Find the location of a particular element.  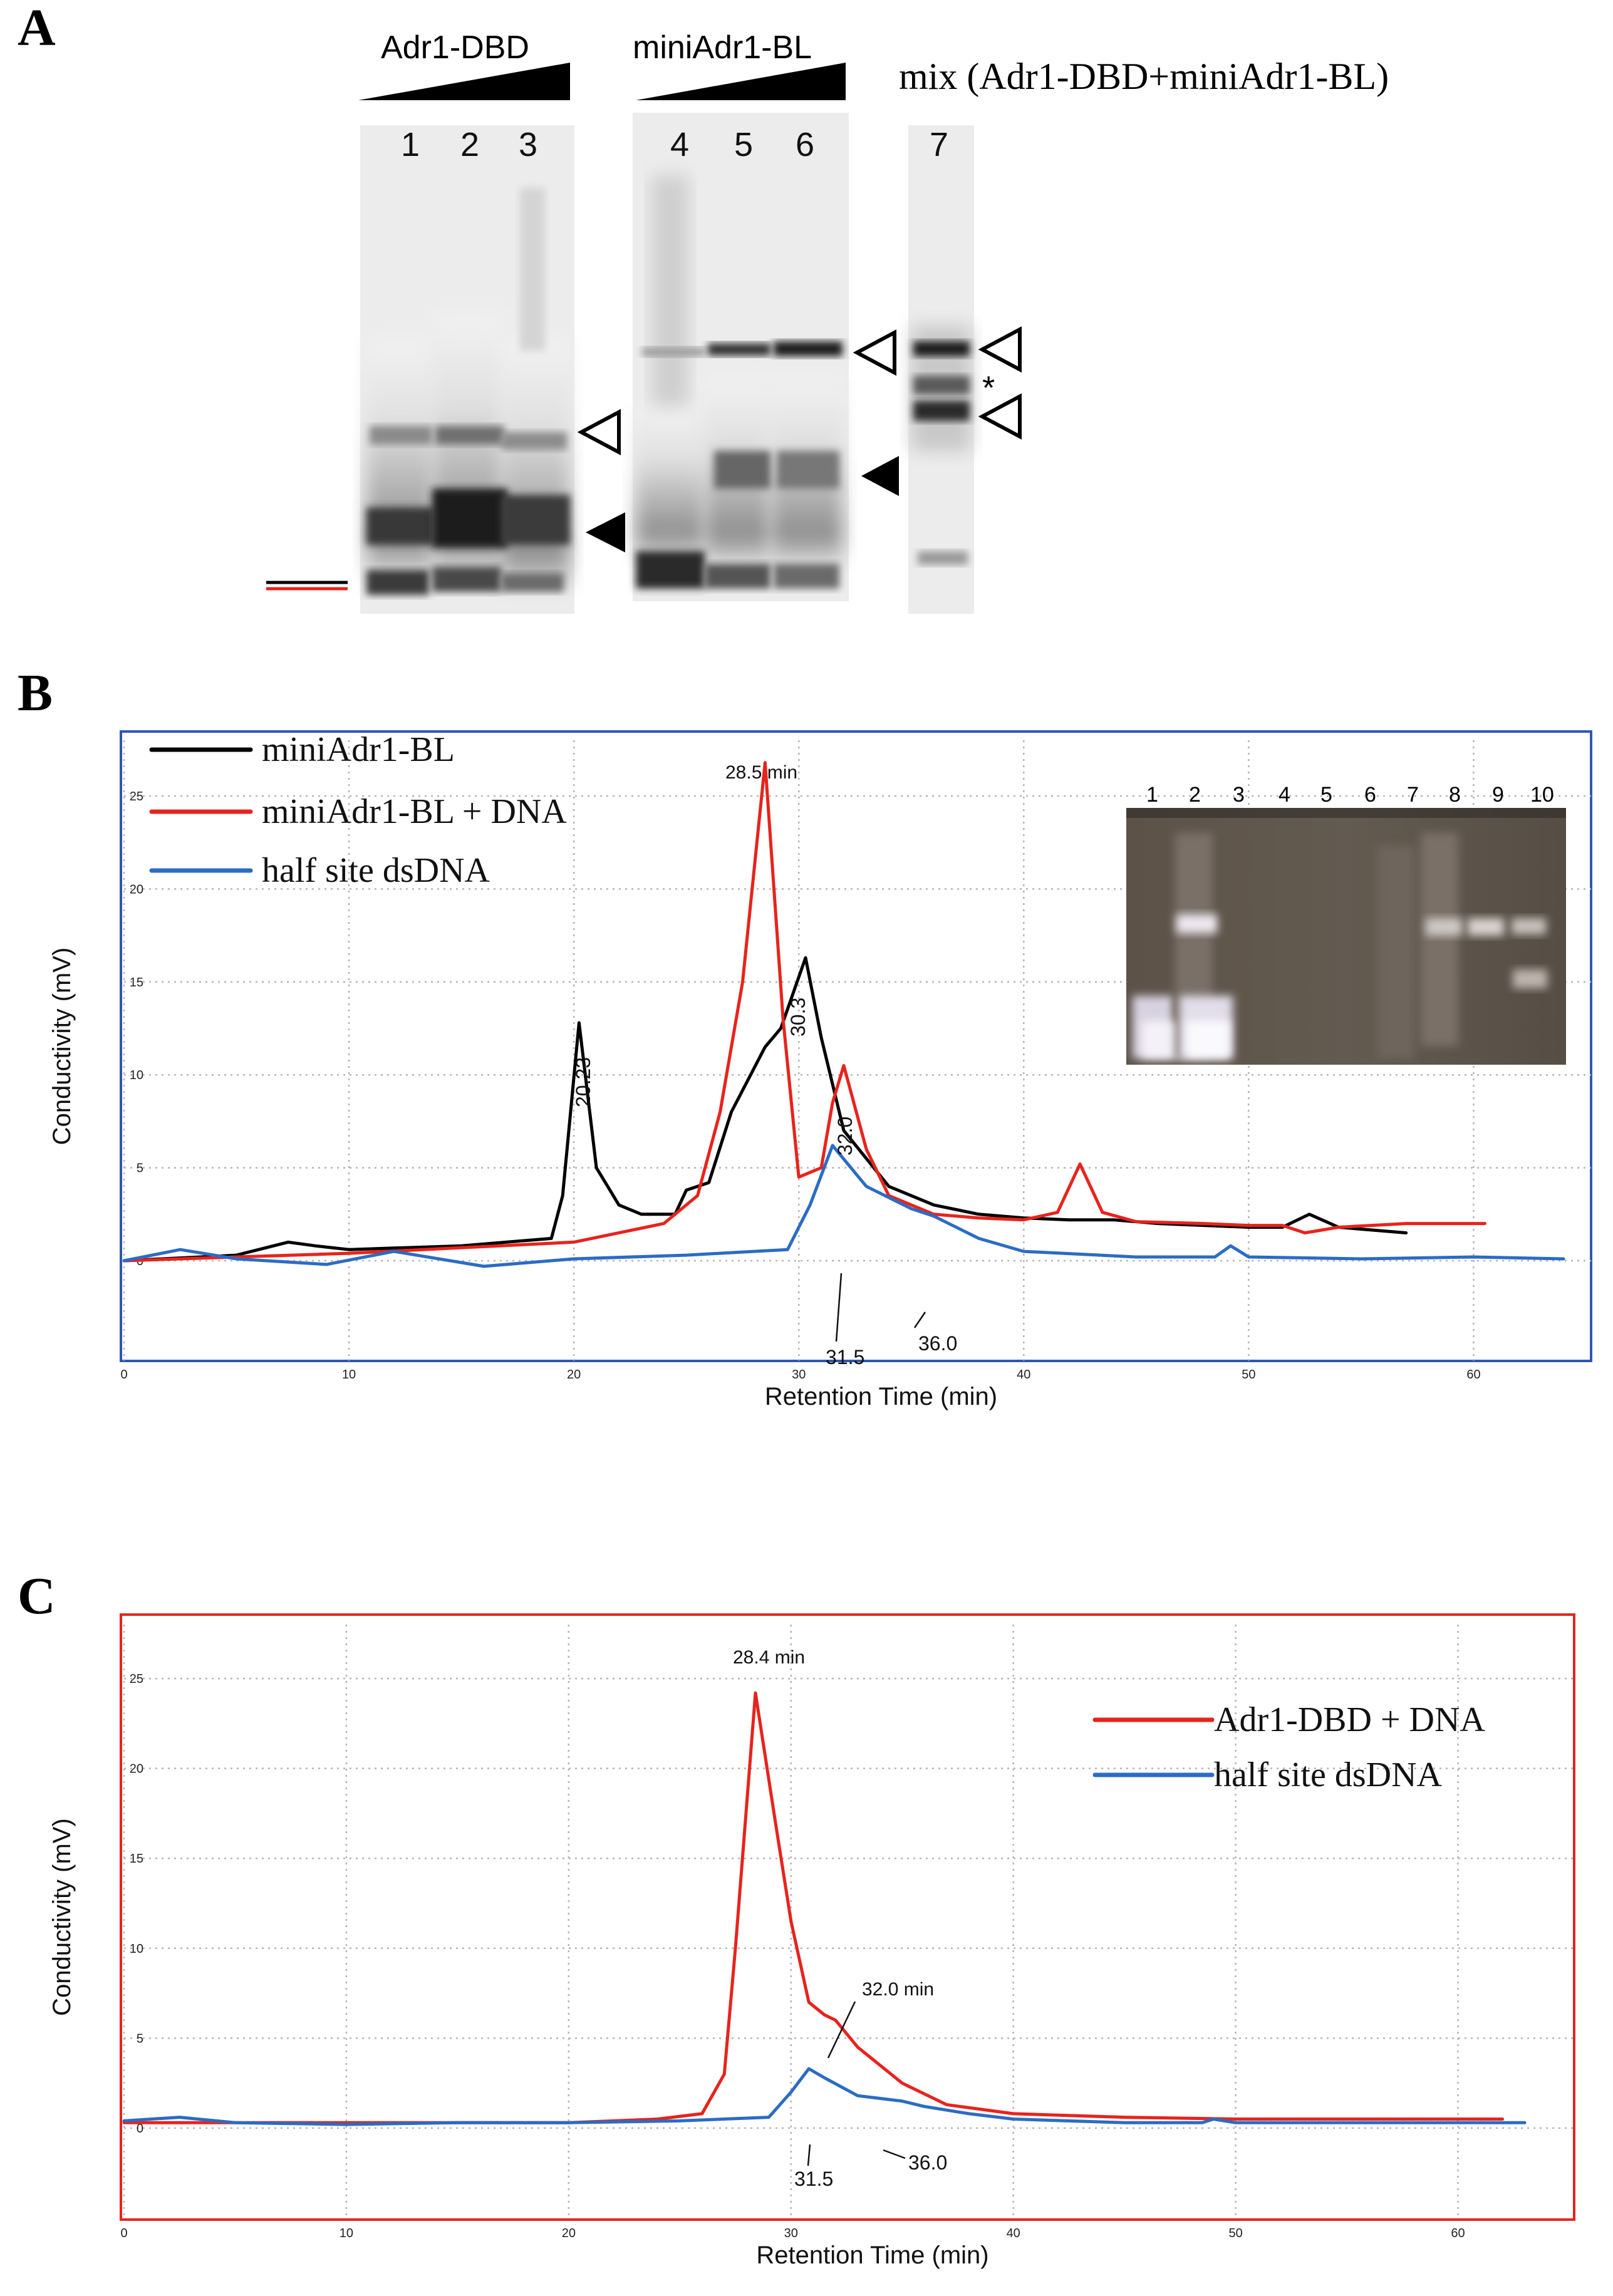

y-tick-label: 0 is located at coordinates (140, 2129).